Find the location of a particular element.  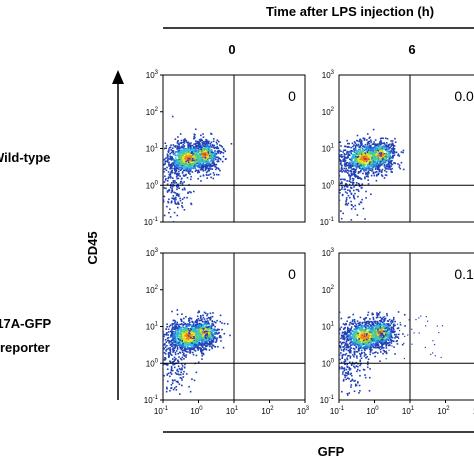

y-tick-exponent: 1 is located at coordinates (157, 325).